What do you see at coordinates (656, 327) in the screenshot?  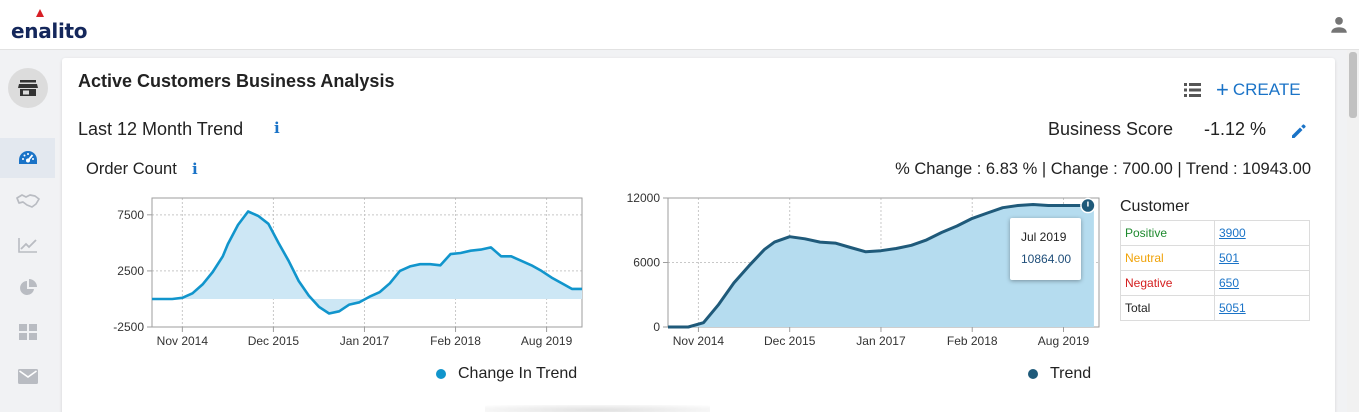 I see `y-tick-label: 0` at bounding box center [656, 327].